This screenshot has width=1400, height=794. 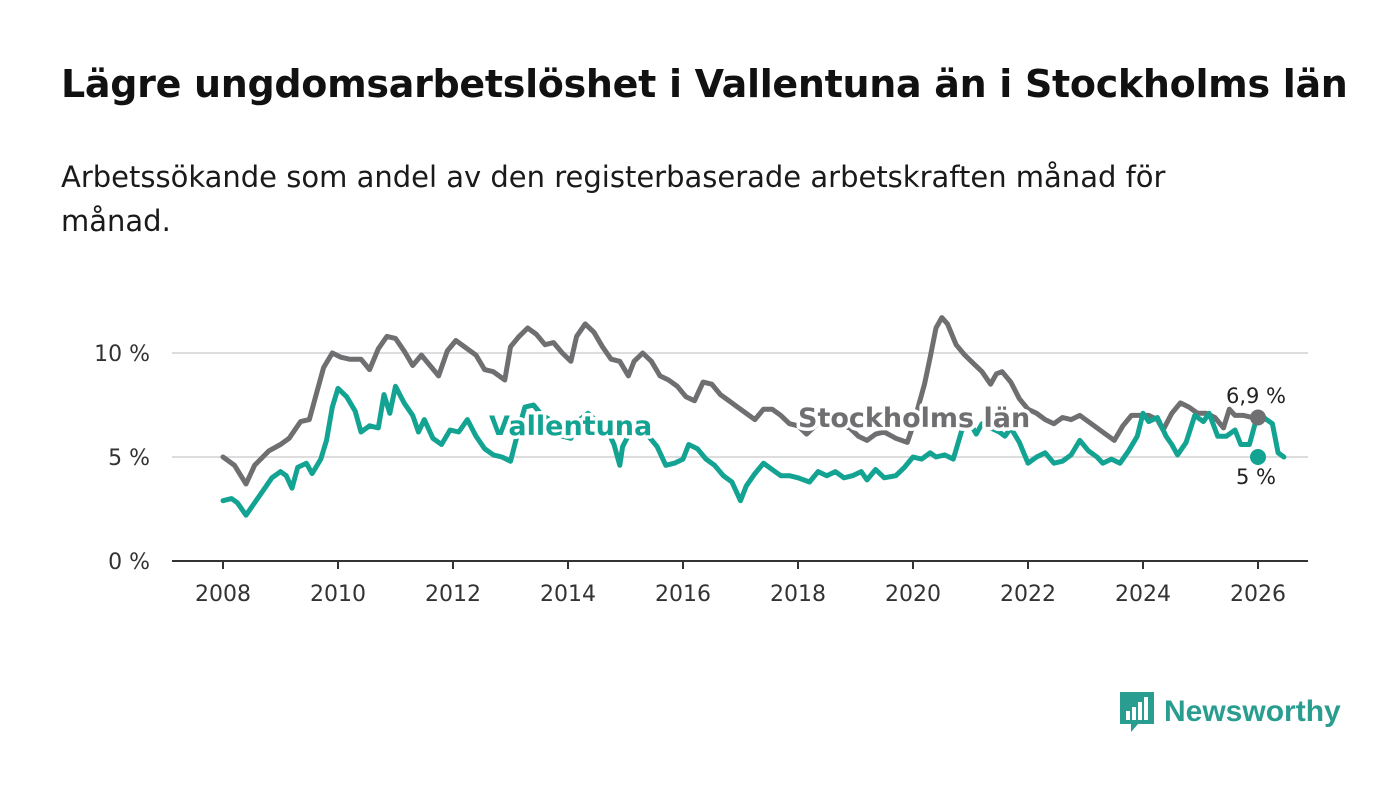 What do you see at coordinates (129, 458) in the screenshot?
I see `y-tick-label: 5 %` at bounding box center [129, 458].